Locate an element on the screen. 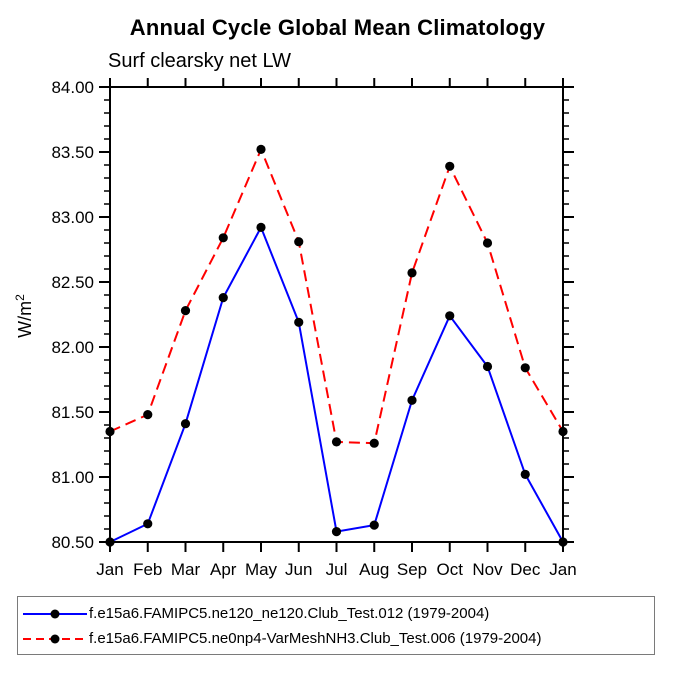  chart-subtitle: Surf clearsky net LW is located at coordinates (200, 61).